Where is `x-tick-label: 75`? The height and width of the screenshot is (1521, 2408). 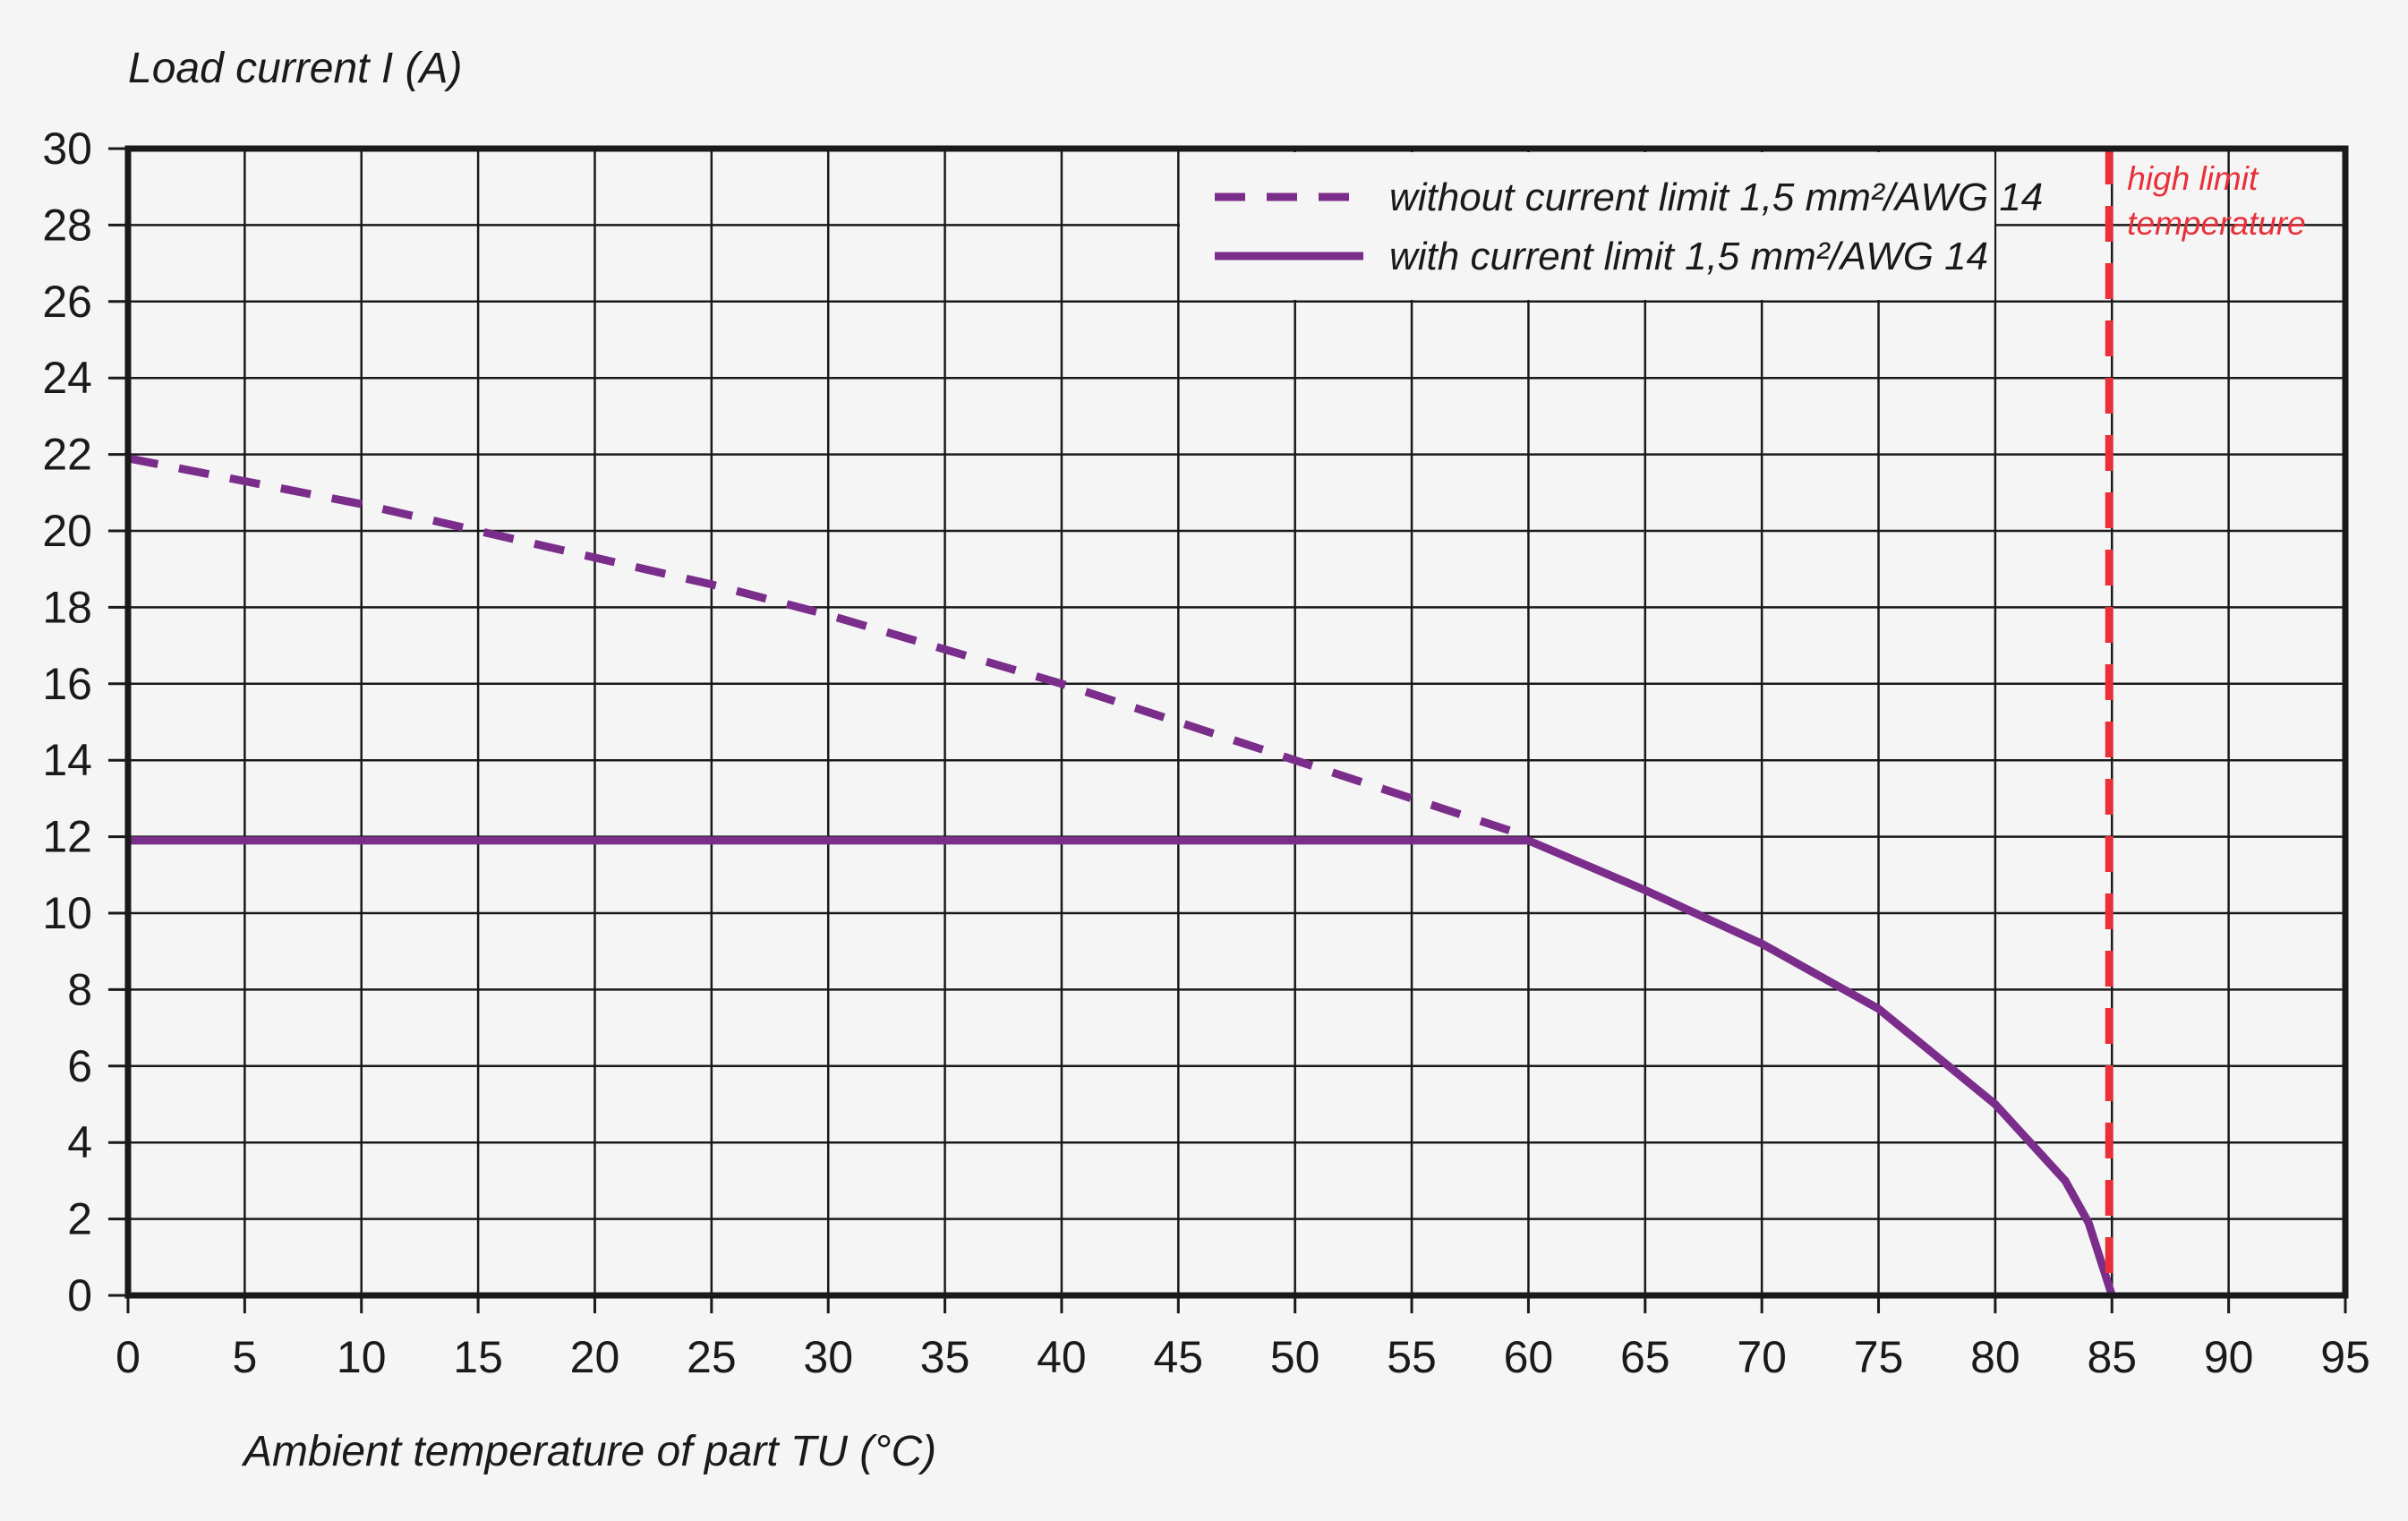 x-tick-label: 75 is located at coordinates (1879, 1357).